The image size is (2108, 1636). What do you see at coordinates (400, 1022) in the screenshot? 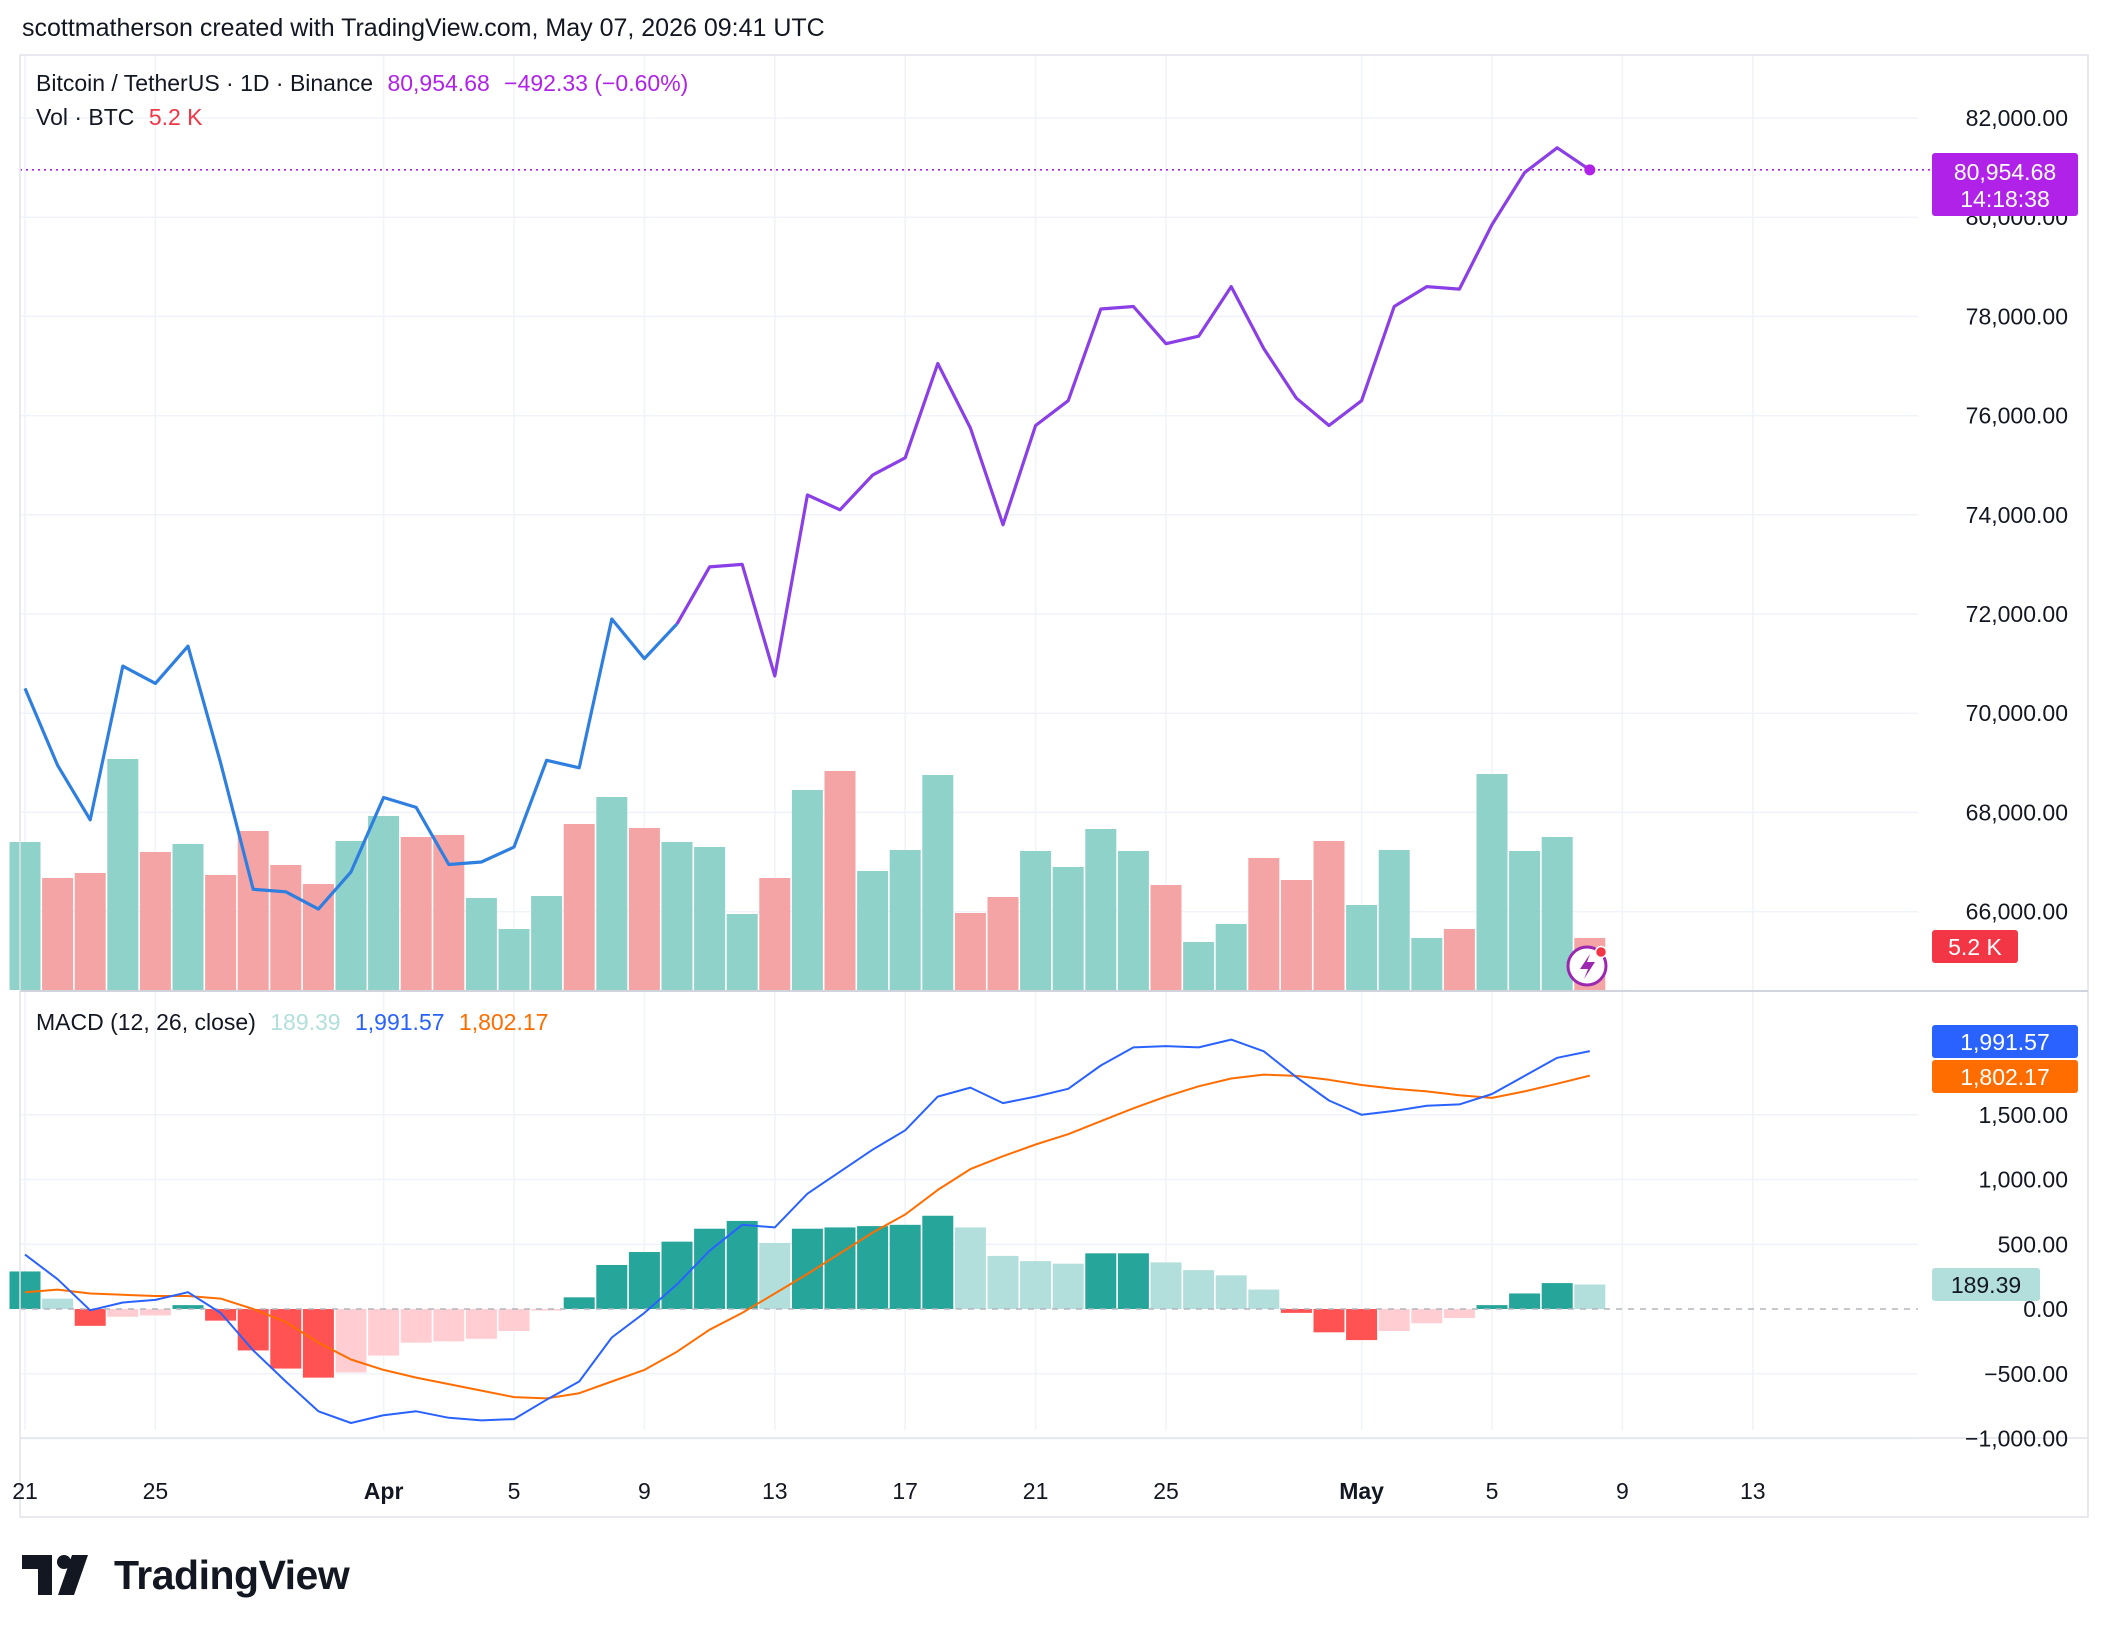
I see `macd-line-value: 1,991.57` at bounding box center [400, 1022].